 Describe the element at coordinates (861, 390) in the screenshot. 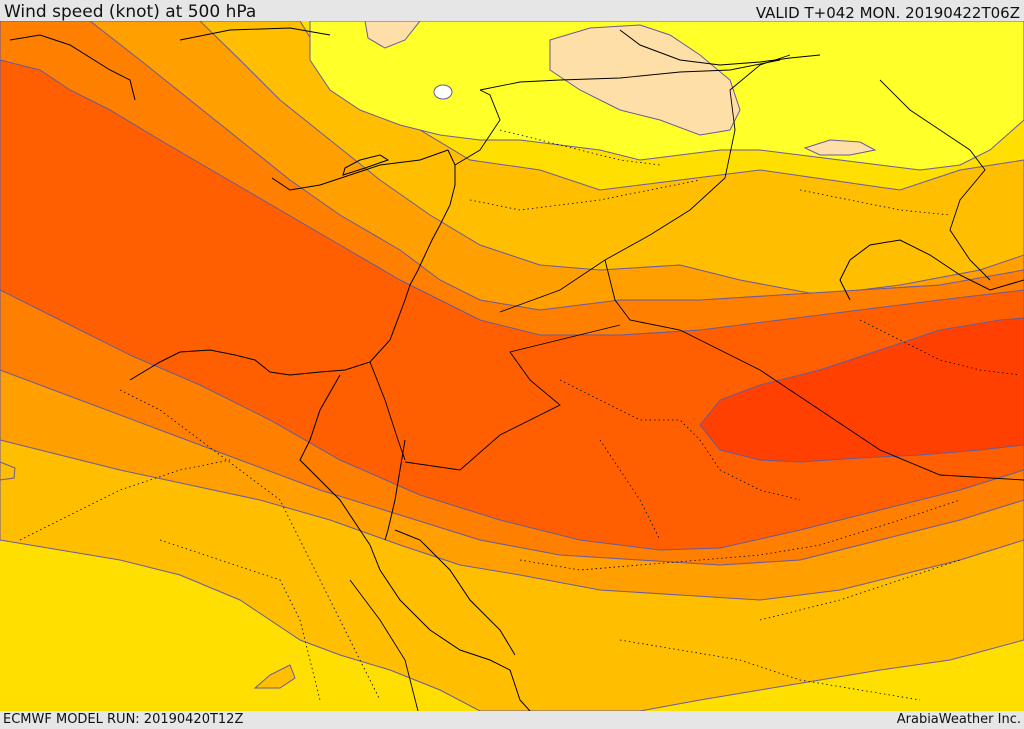

I see `band-red-orange` at that location.